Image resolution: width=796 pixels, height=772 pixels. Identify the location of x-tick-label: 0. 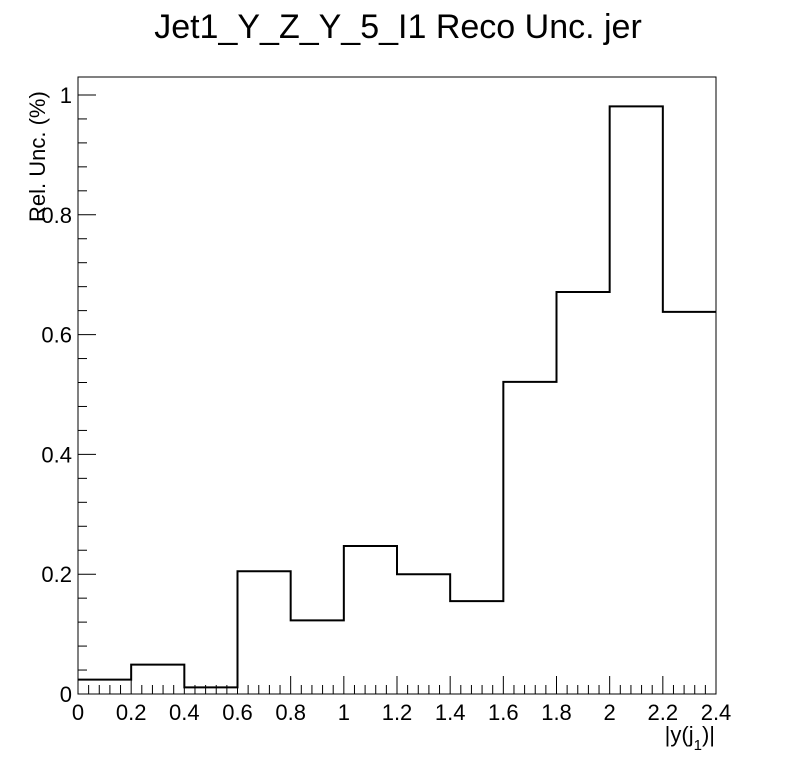
(78, 712).